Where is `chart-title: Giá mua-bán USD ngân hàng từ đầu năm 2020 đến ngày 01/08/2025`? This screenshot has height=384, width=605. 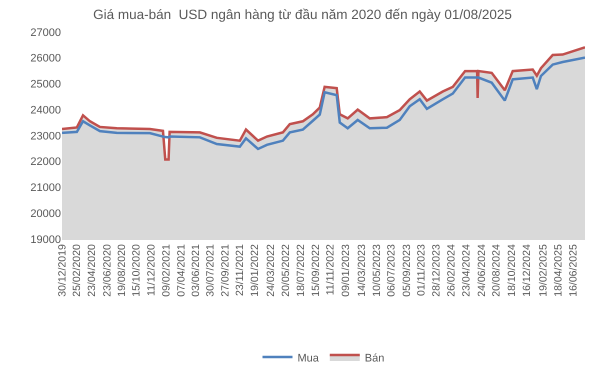 chart-title: Giá mua-bán USD ngân hàng từ đầu năm 2020 đến ngày 01/08/2025 is located at coordinates (302, 14).